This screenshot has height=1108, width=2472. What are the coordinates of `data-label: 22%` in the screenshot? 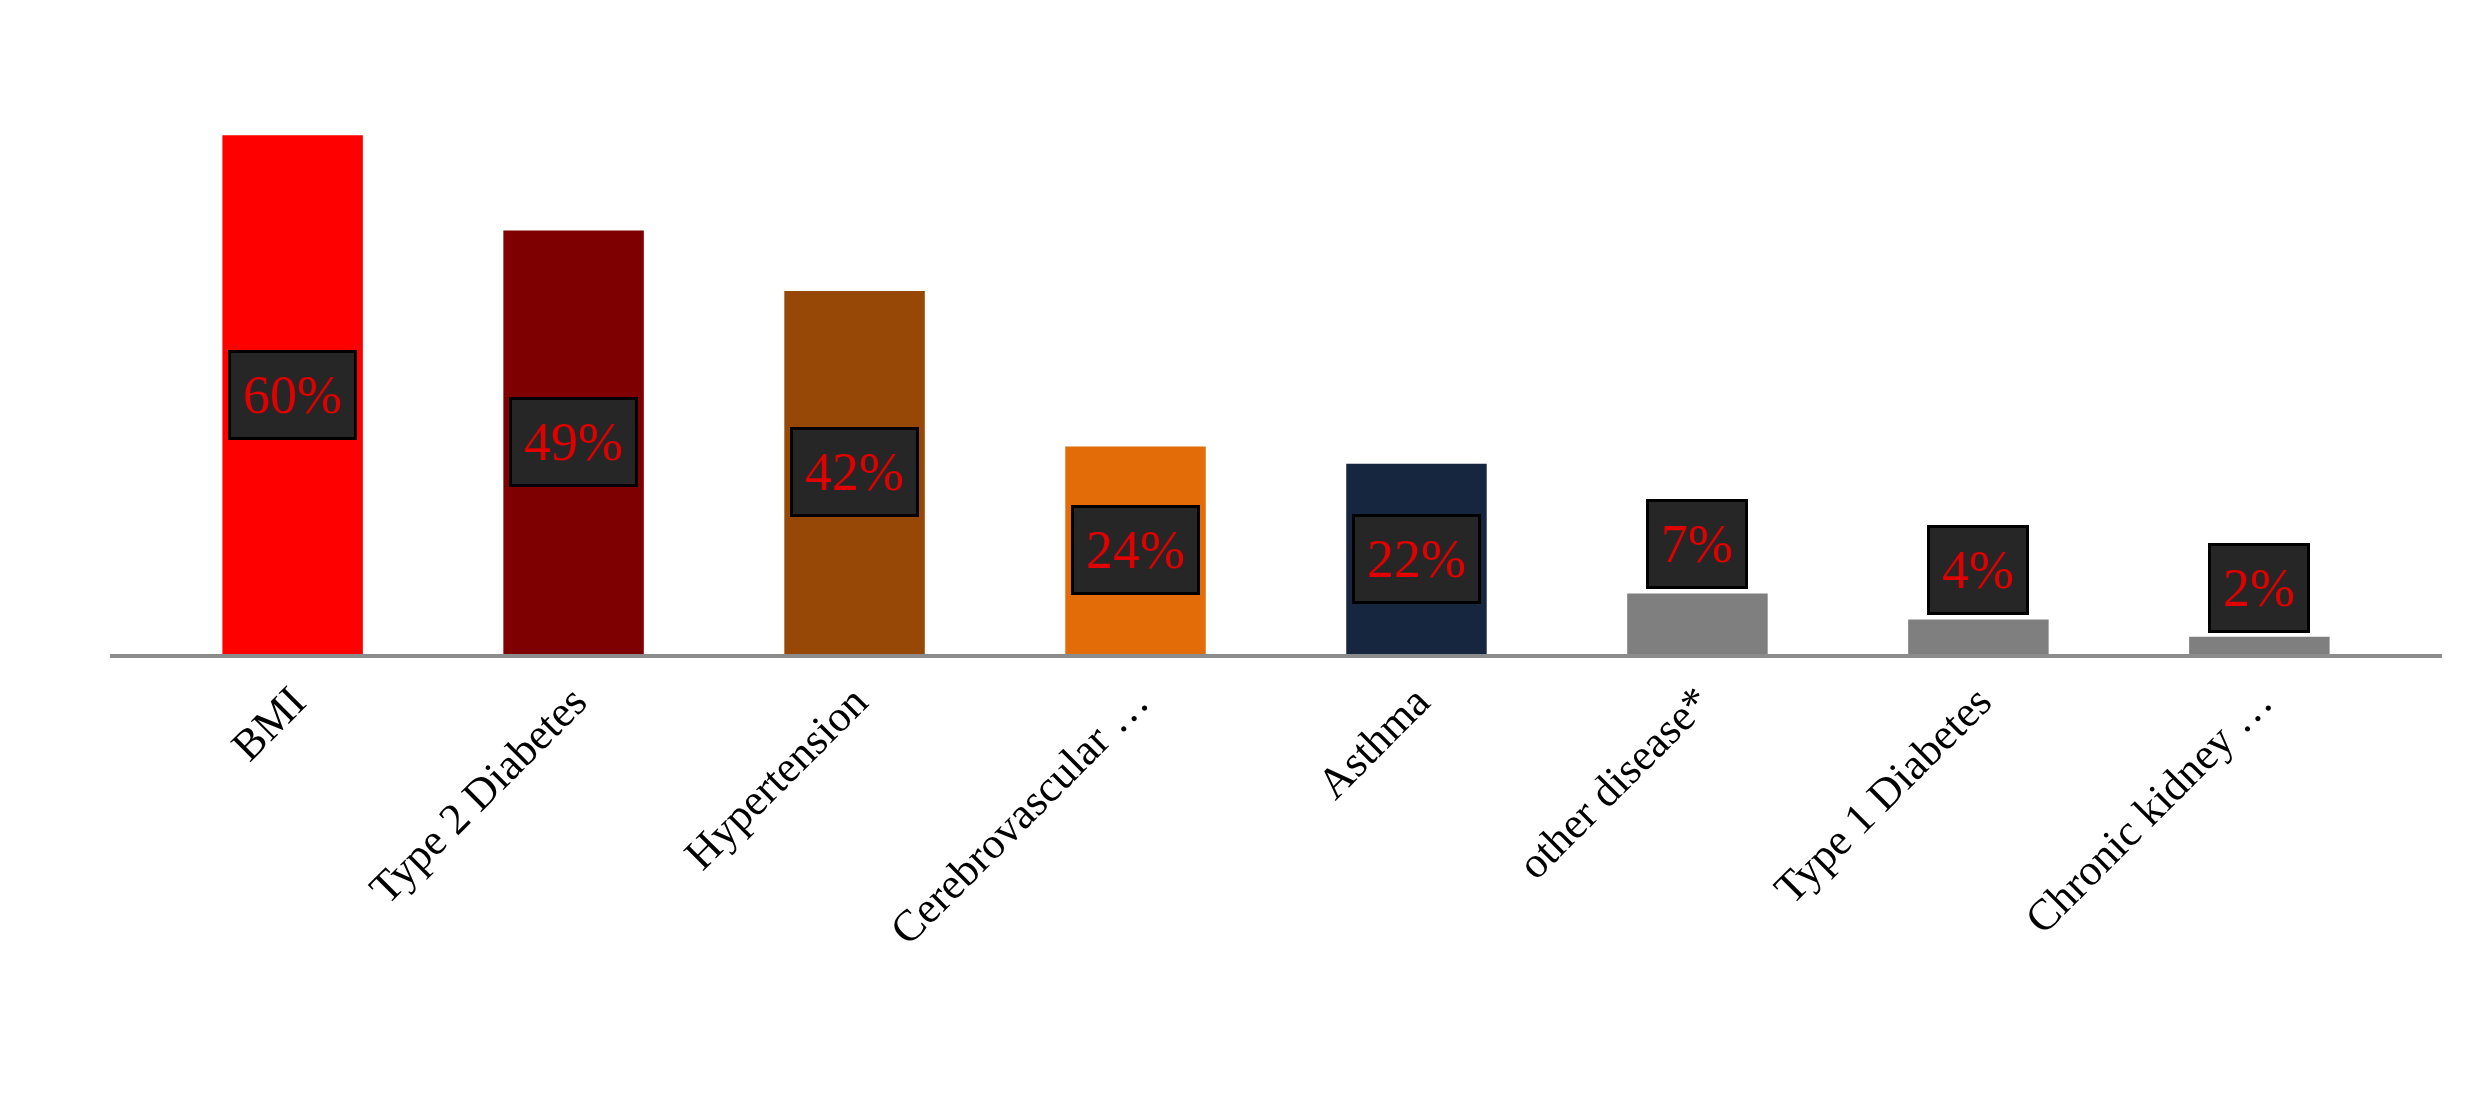 It's located at (1416, 559).